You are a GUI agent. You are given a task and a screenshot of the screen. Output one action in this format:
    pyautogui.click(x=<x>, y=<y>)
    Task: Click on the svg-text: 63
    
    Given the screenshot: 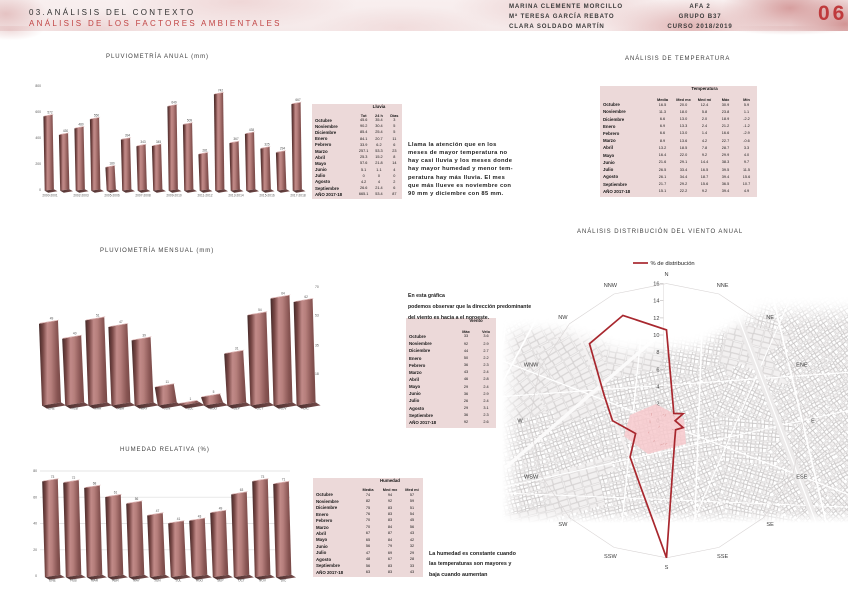 What is the action you would take?
    pyautogui.click(x=242, y=490)
    